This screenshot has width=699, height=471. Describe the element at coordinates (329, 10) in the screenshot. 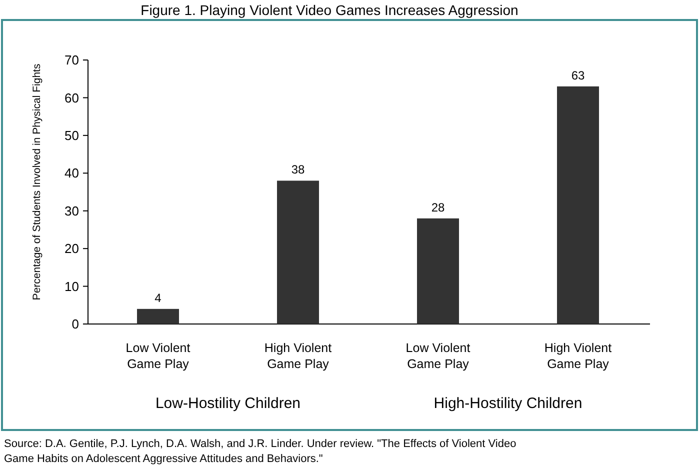

I see `chart-title: Figure 1. Playing Violent Video Games Increases Aggression` at that location.